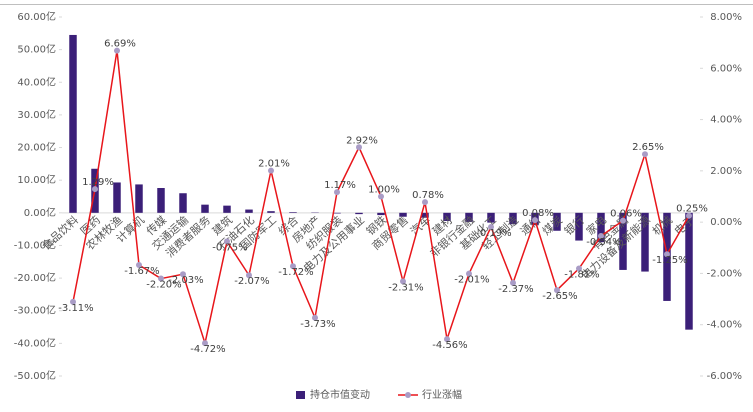  I want to click on data-label: -1.67%, so click(141, 271).